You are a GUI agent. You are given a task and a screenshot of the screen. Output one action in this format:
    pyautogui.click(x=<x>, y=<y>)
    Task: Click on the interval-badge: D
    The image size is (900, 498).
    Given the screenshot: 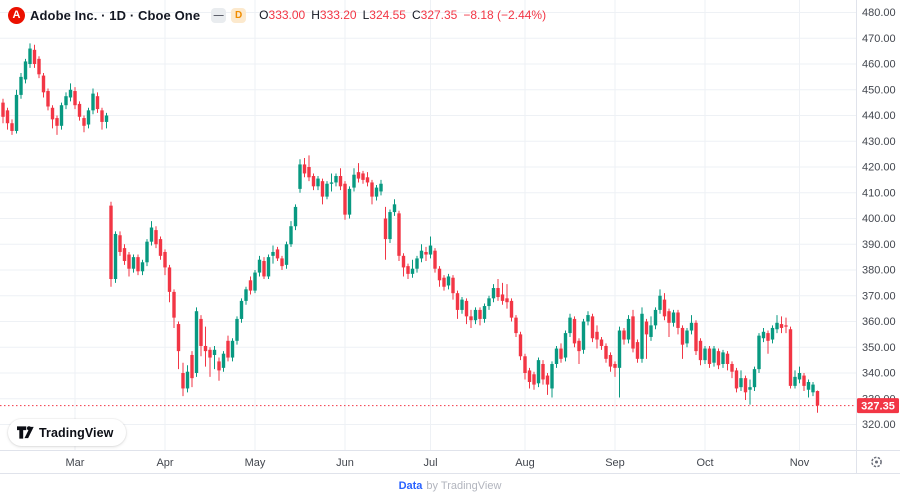 What is the action you would take?
    pyautogui.click(x=239, y=15)
    